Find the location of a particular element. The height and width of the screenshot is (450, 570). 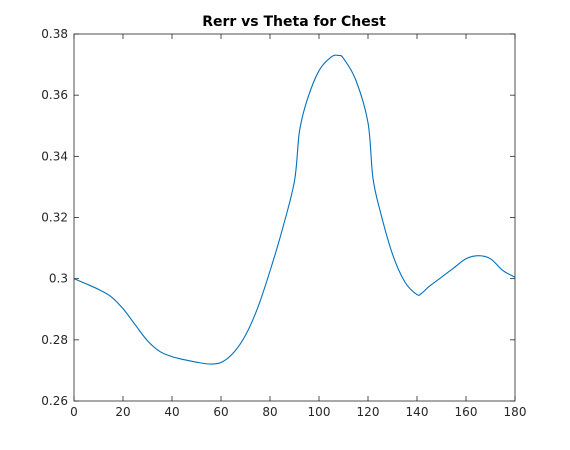

y-tick-label: 0.34 is located at coordinates (54, 156).